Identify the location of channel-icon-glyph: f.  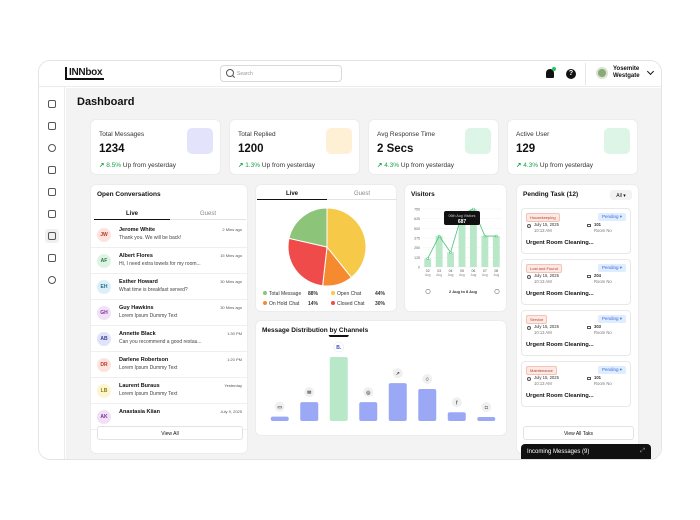
(457, 403).